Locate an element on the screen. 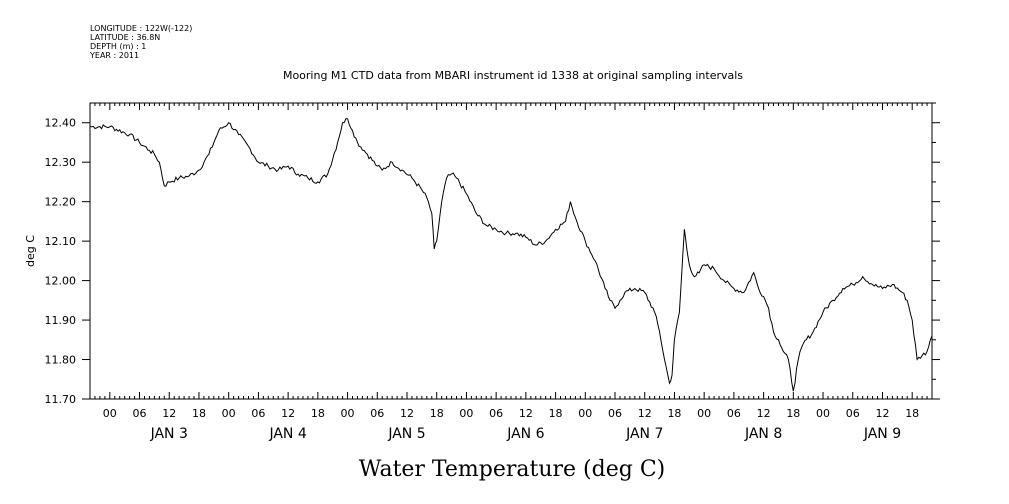 Image resolution: width=1009 pixels, height=504 pixels. latitude-label: LATITUDE : 36.8N is located at coordinates (125, 37).